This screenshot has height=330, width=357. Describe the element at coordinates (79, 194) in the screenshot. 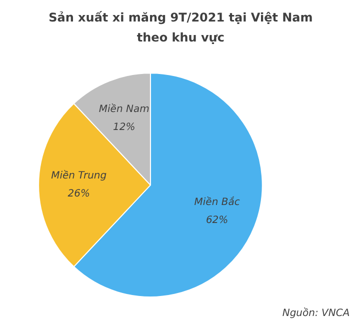

I see `data-label: 26%` at that location.